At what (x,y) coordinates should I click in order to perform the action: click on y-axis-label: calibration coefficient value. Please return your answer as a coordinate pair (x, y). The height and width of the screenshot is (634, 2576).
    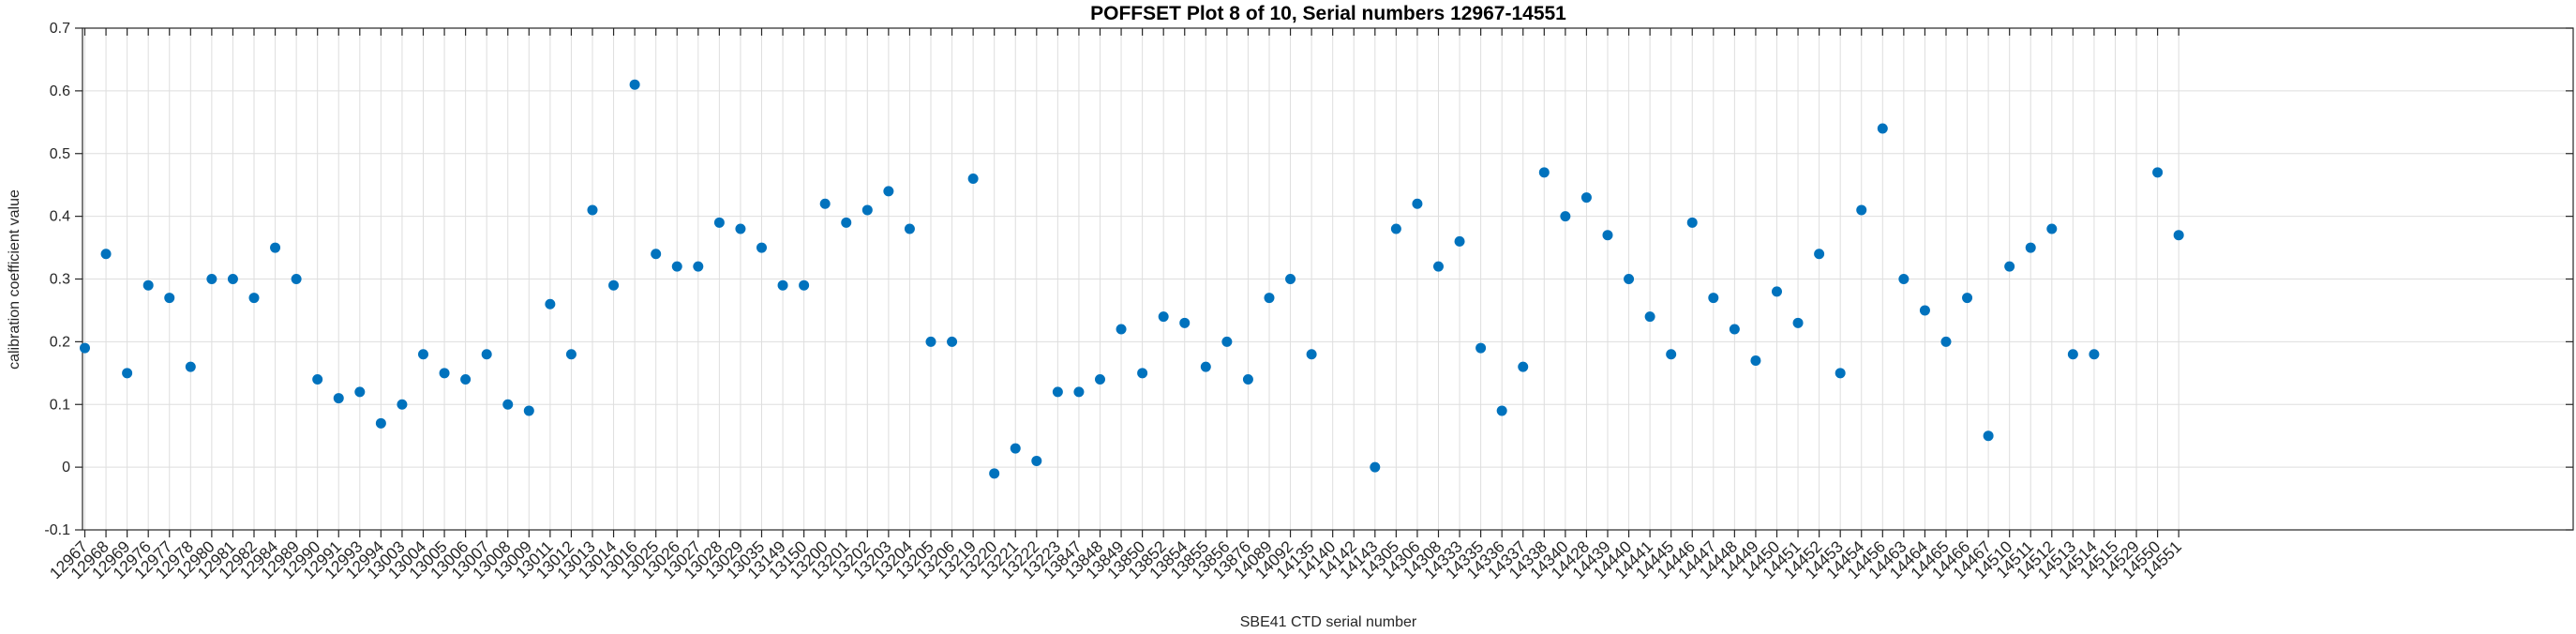
    Looking at the image, I should click on (14, 280).